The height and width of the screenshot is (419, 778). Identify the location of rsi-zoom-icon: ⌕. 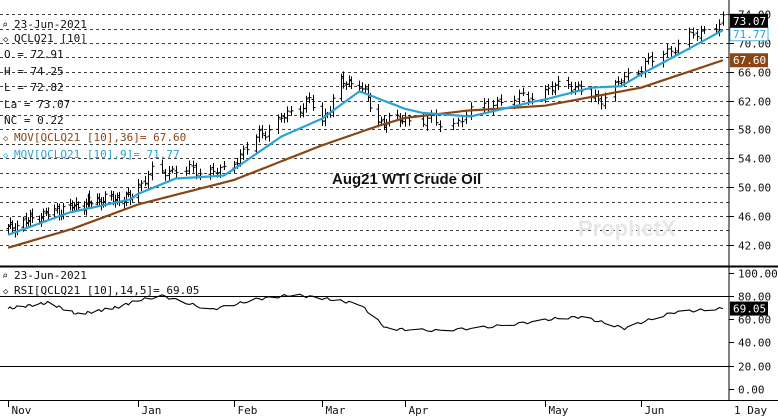
(5, 276).